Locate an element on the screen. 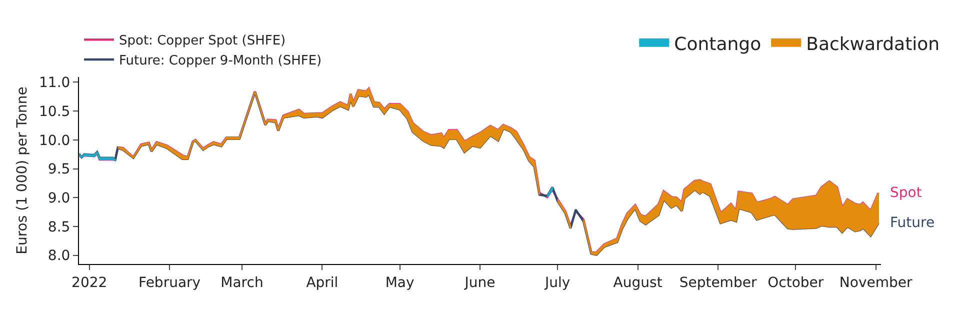  legend-label: Contango is located at coordinates (718, 44).